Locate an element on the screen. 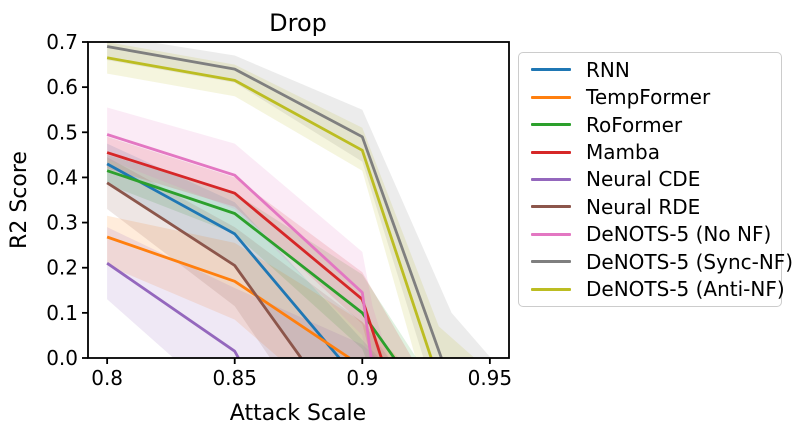  confidence-band-tempformer is located at coordinates (253, 286).